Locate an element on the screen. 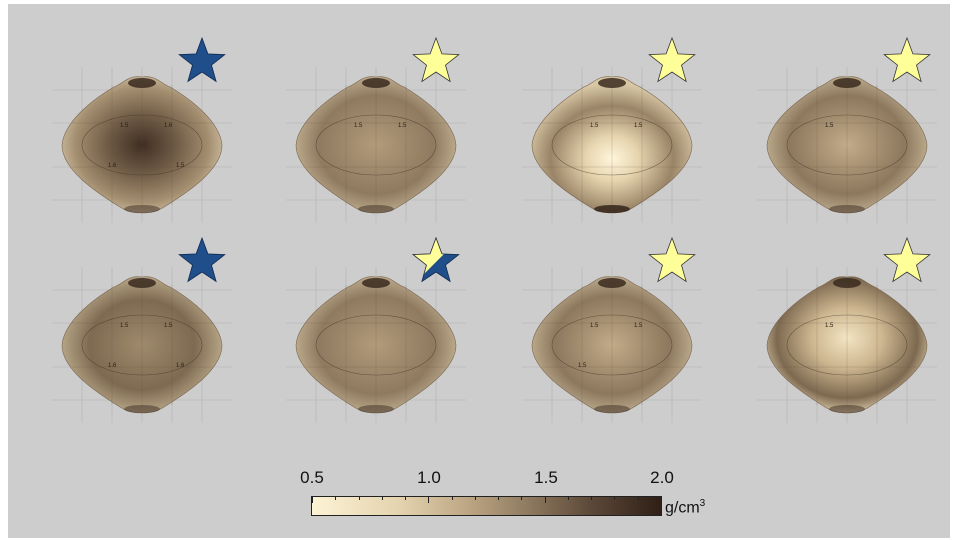 This screenshot has width=953, height=540. colorbar-unit: g/cm3 is located at coordinates (685, 507).